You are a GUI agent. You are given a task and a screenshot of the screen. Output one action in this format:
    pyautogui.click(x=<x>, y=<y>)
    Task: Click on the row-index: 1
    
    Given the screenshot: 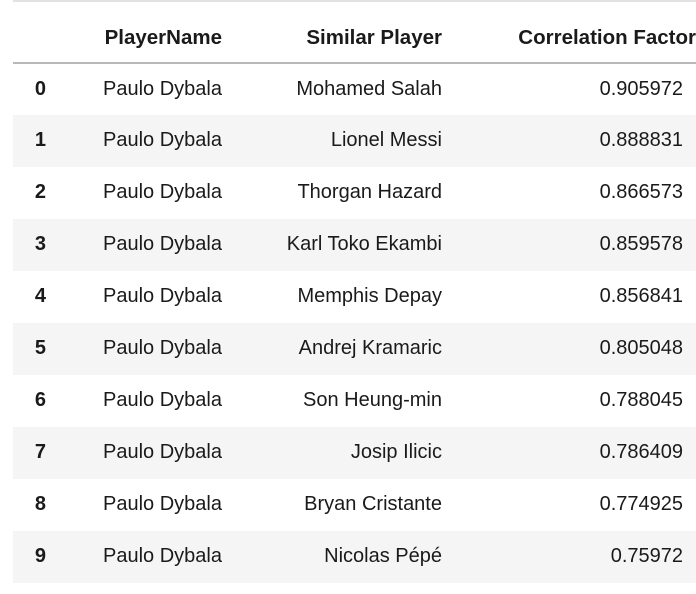 What is the action you would take?
    pyautogui.click(x=29, y=140)
    